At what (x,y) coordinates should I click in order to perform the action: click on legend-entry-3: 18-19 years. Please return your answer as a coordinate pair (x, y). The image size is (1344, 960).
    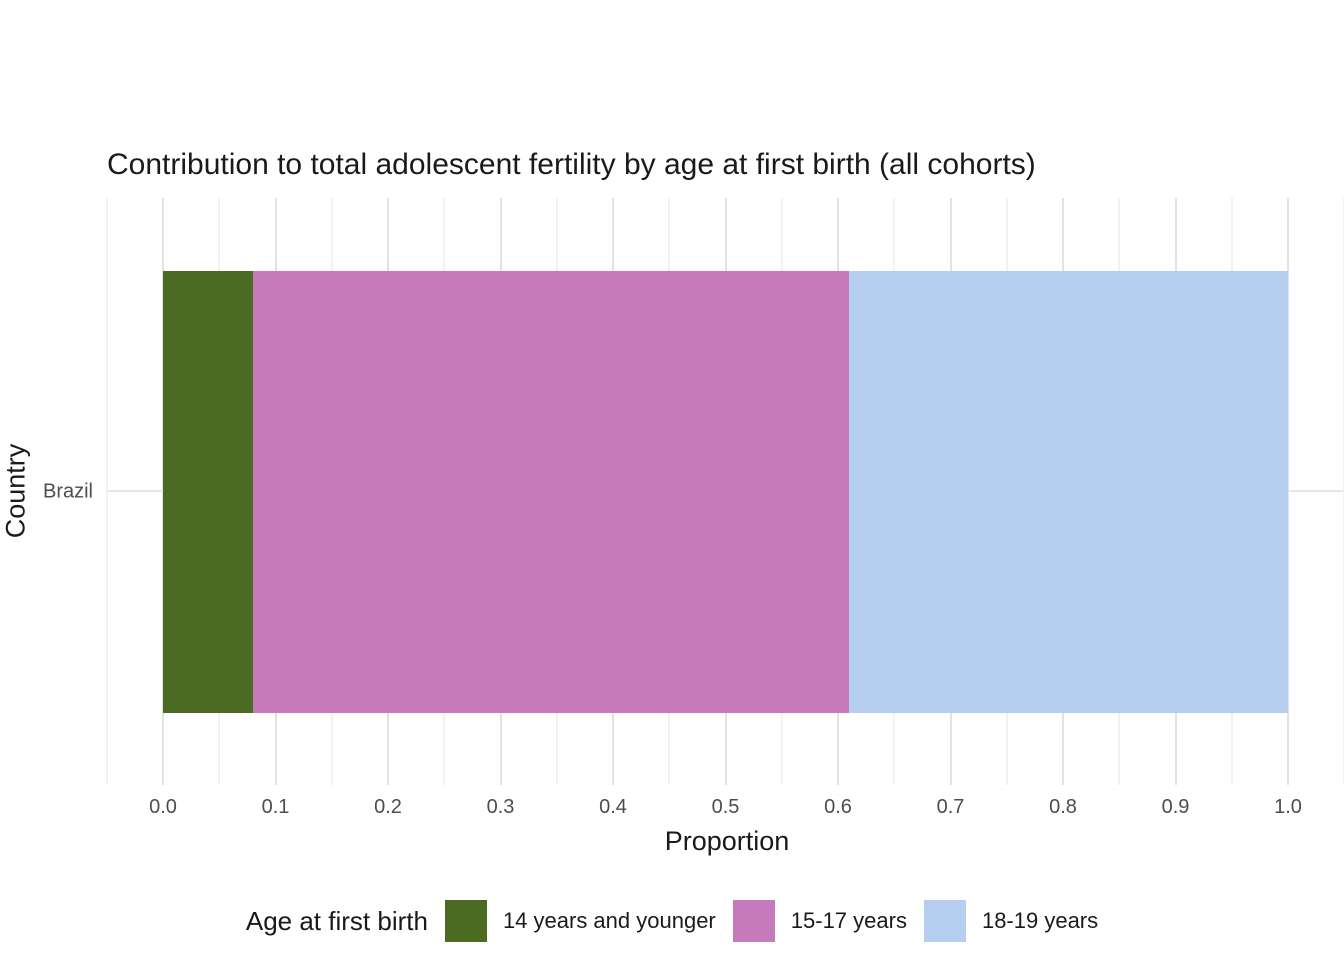
    Looking at the image, I should click on (1011, 921).